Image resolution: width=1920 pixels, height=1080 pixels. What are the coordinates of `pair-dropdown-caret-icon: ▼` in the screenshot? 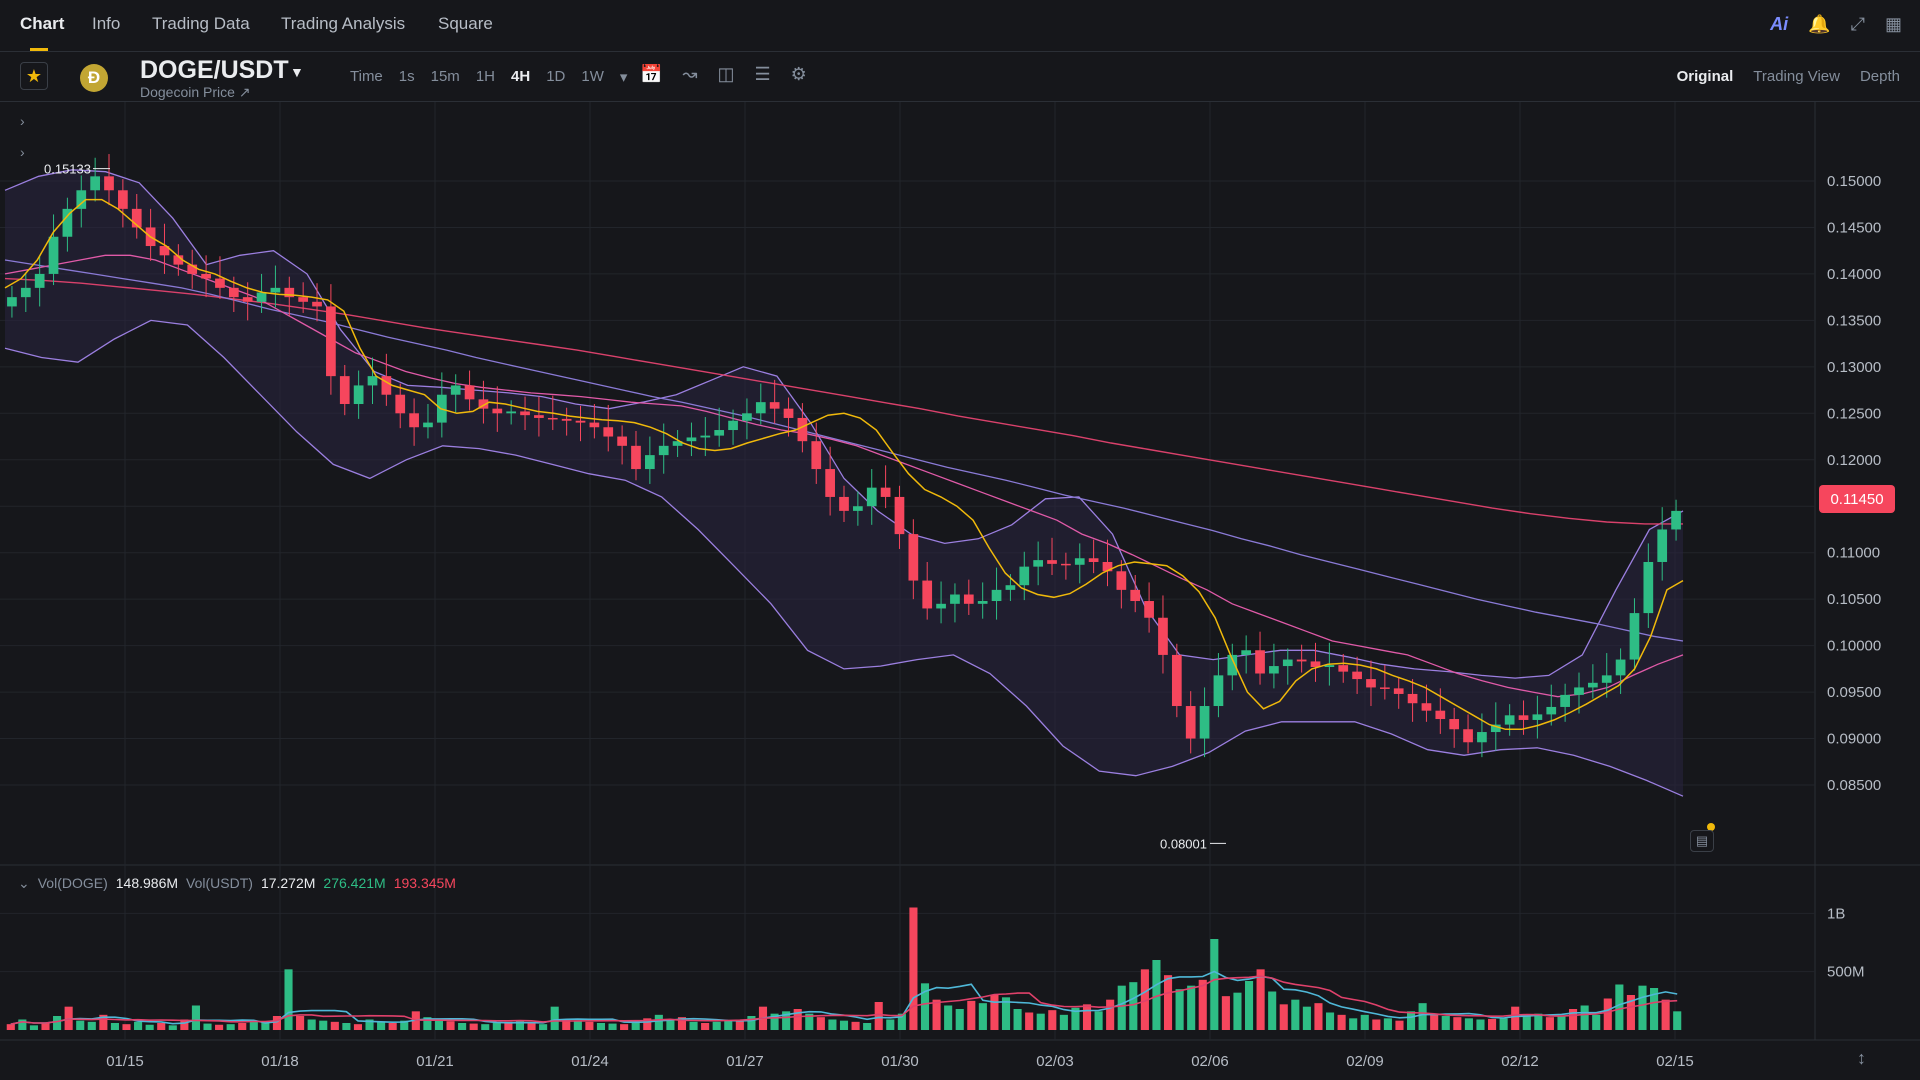 It's located at (297, 72).